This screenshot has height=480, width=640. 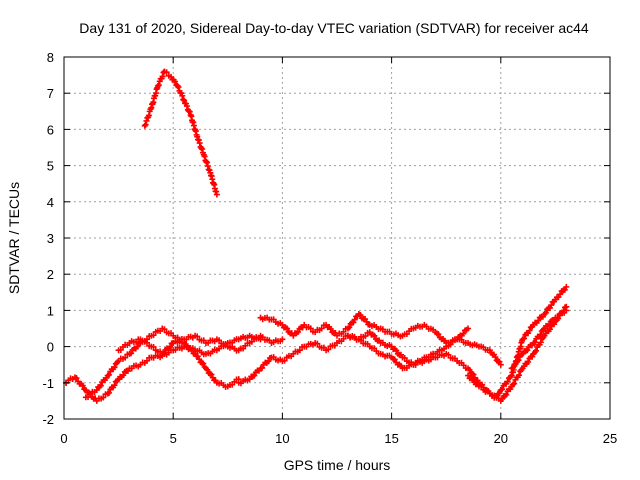 I want to click on y-tick-label: 4, so click(x=50, y=202).